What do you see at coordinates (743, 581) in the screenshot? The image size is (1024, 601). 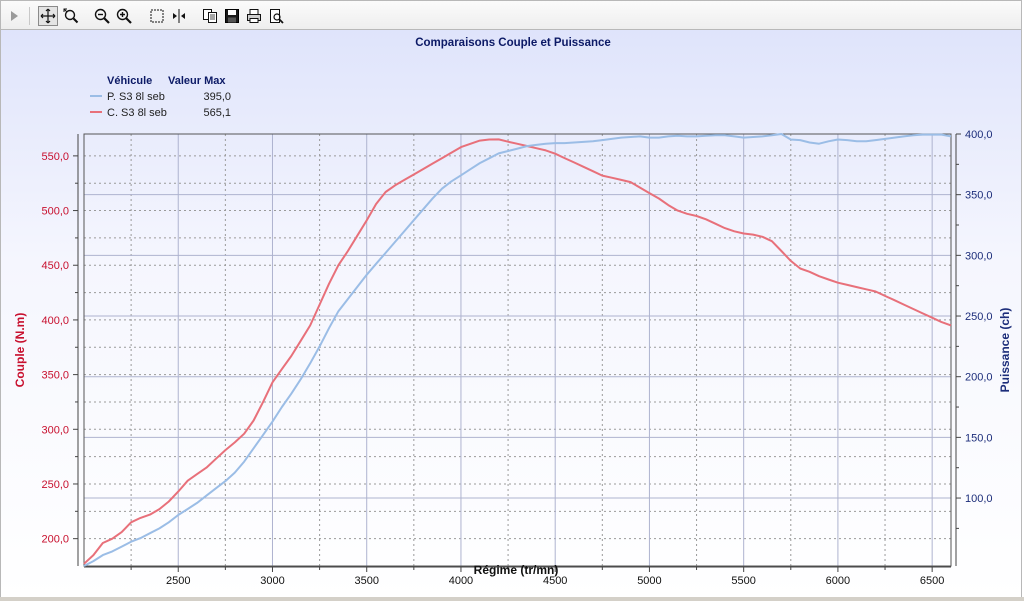 I see `x-axis-tick-label: 5500` at bounding box center [743, 581].